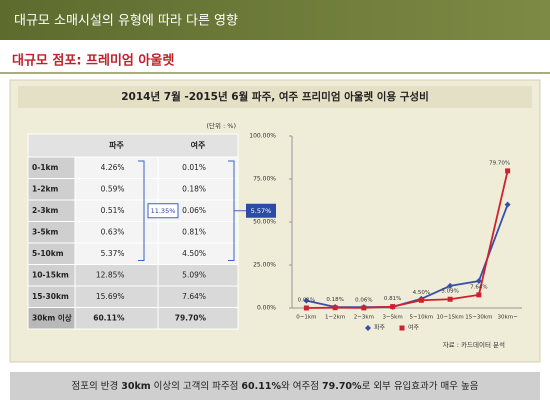  Describe the element at coordinates (407, 239) in the screenshot. I see `series-line` at that location.